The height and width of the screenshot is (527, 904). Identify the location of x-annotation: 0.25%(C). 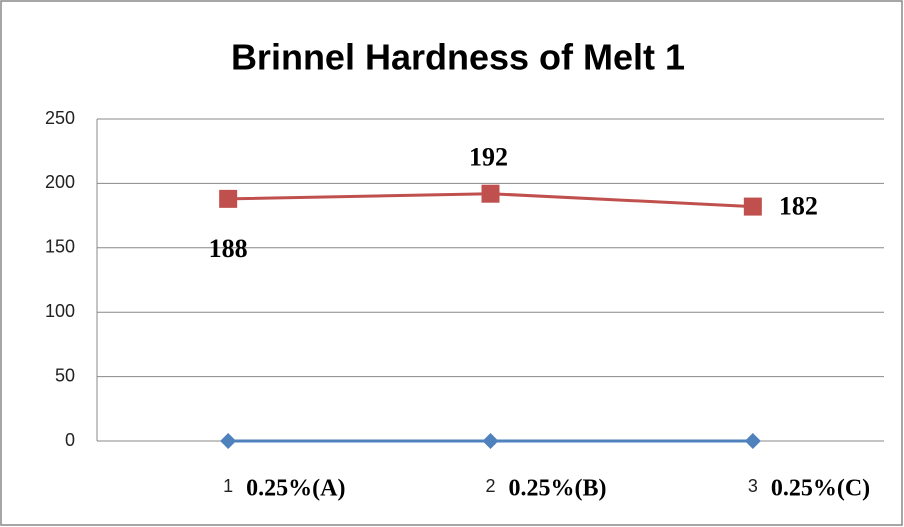
(820, 489).